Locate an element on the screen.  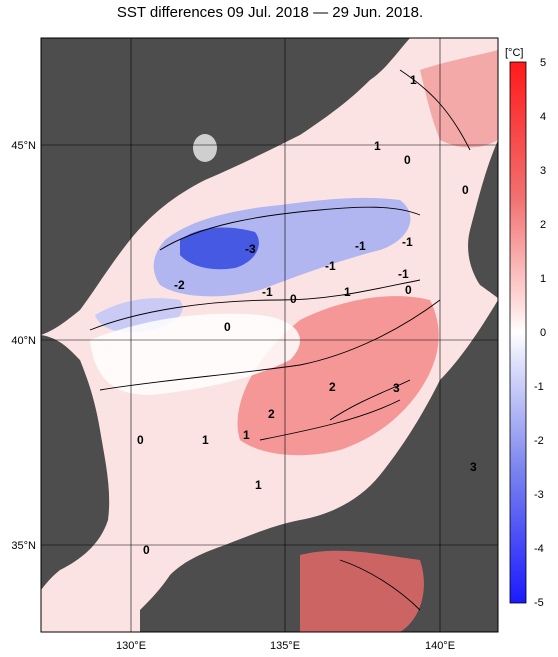
warm-region-south is located at coordinates (362, 591).